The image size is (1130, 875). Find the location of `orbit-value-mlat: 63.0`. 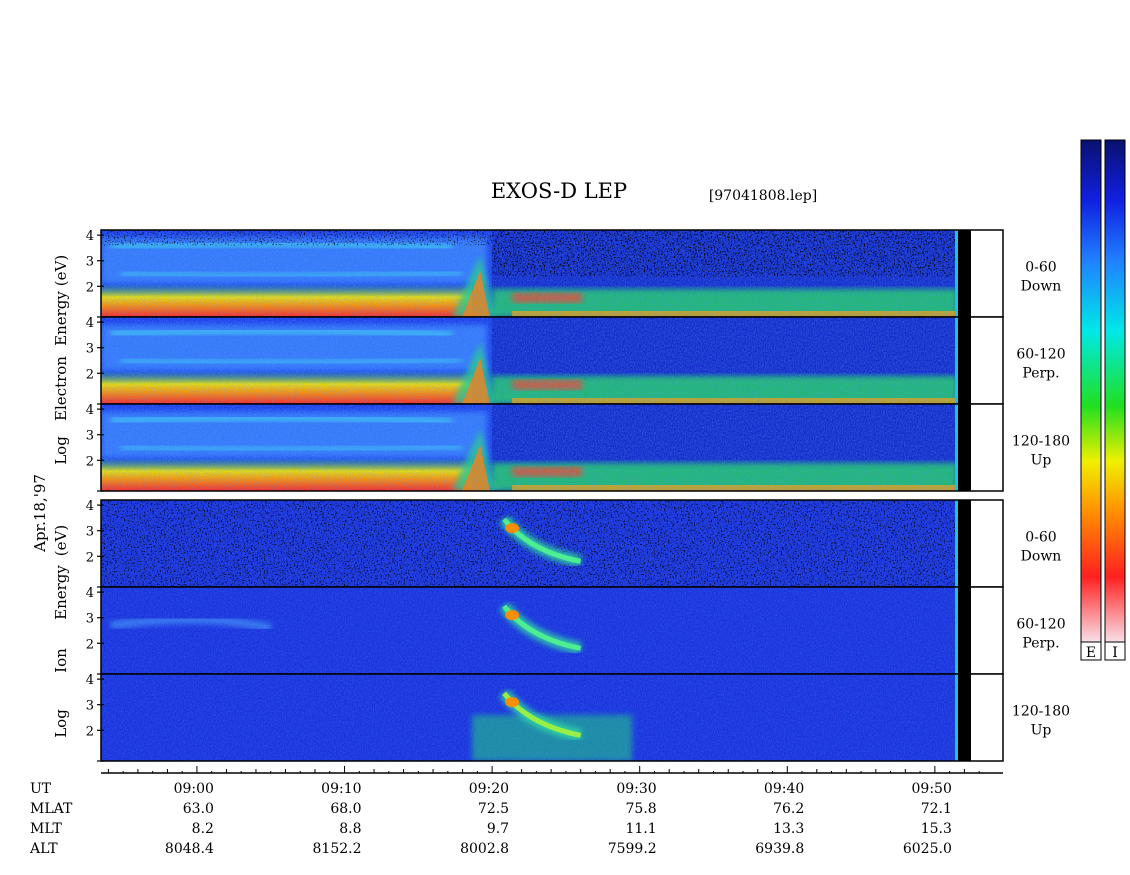

orbit-value-mlat: 63.0 is located at coordinates (198, 809).